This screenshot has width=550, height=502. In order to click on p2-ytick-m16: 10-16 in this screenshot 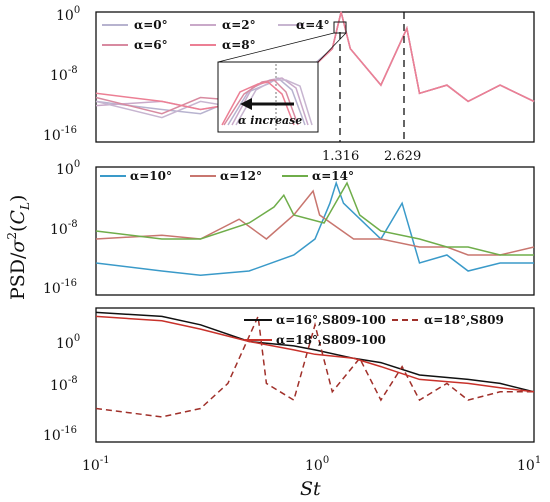, I will do `click(60, 287)`.